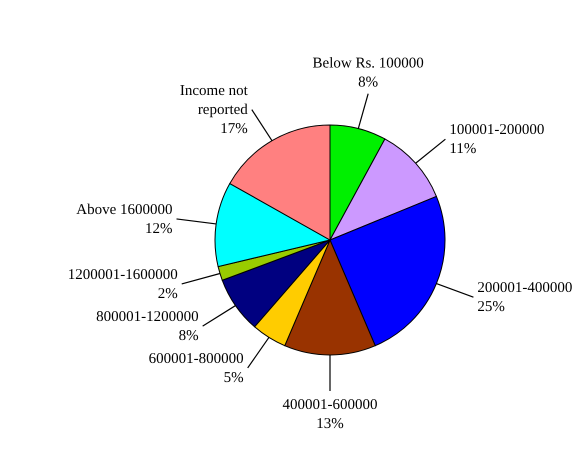  Describe the element at coordinates (330, 405) in the screenshot. I see `slice-label: 400001-600000` at that location.